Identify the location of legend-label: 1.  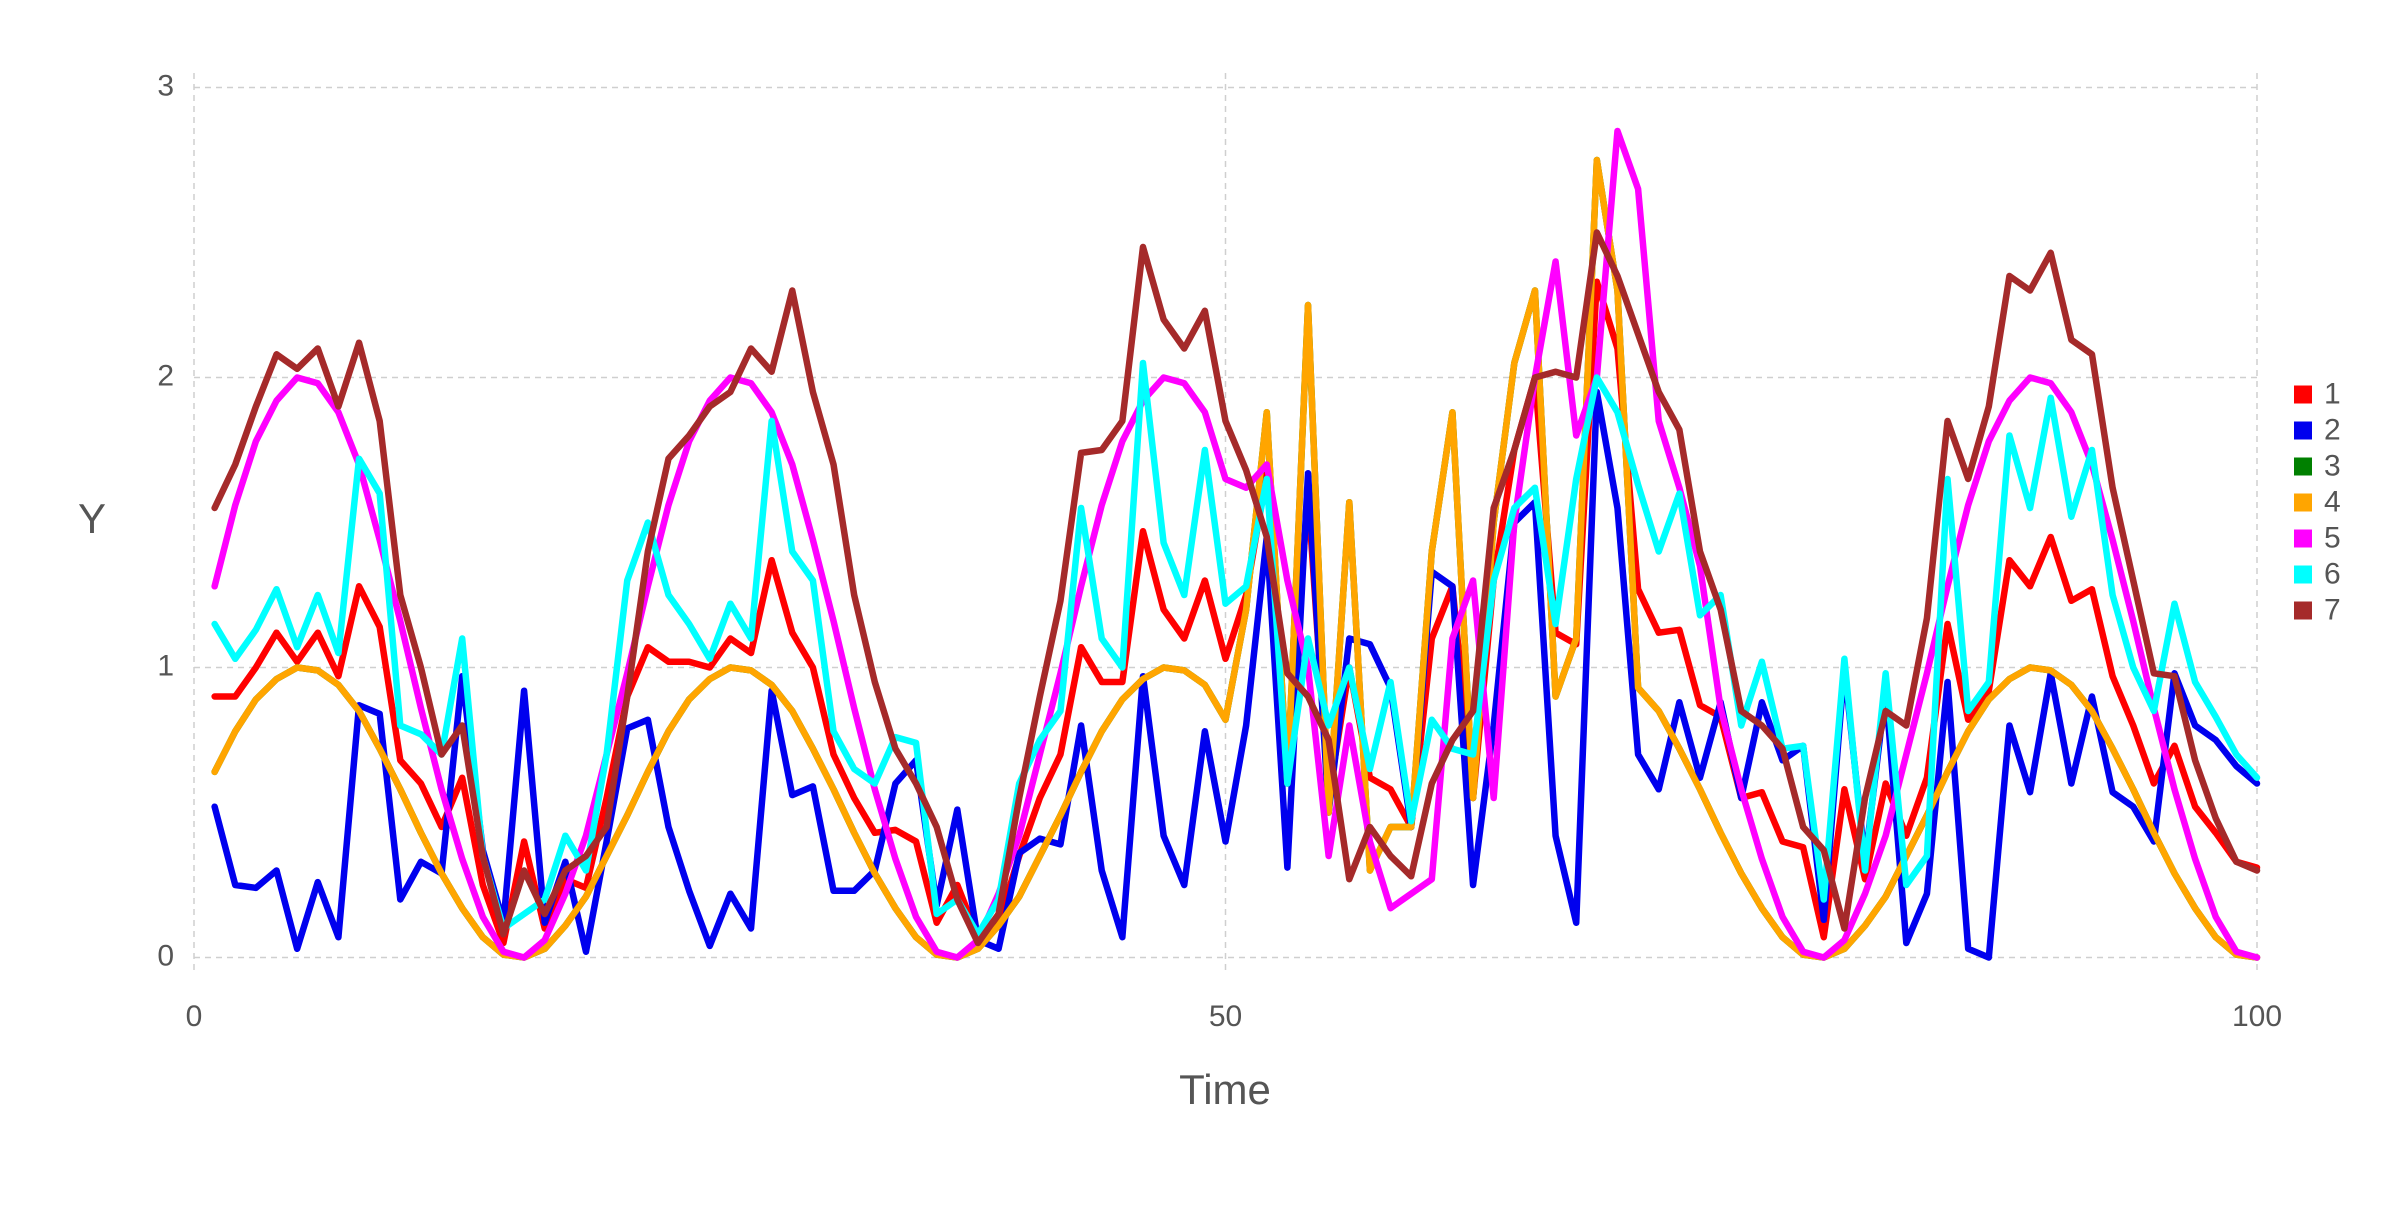
(2332, 393).